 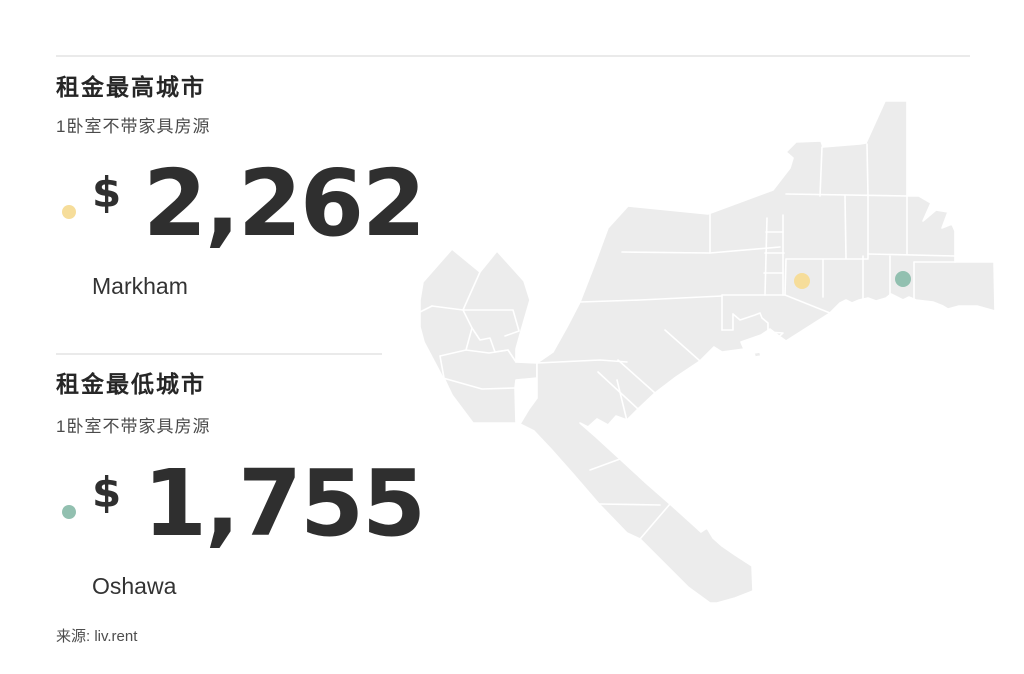 What do you see at coordinates (131, 384) in the screenshot?
I see `lowest-rent-title: 租金最低城市` at bounding box center [131, 384].